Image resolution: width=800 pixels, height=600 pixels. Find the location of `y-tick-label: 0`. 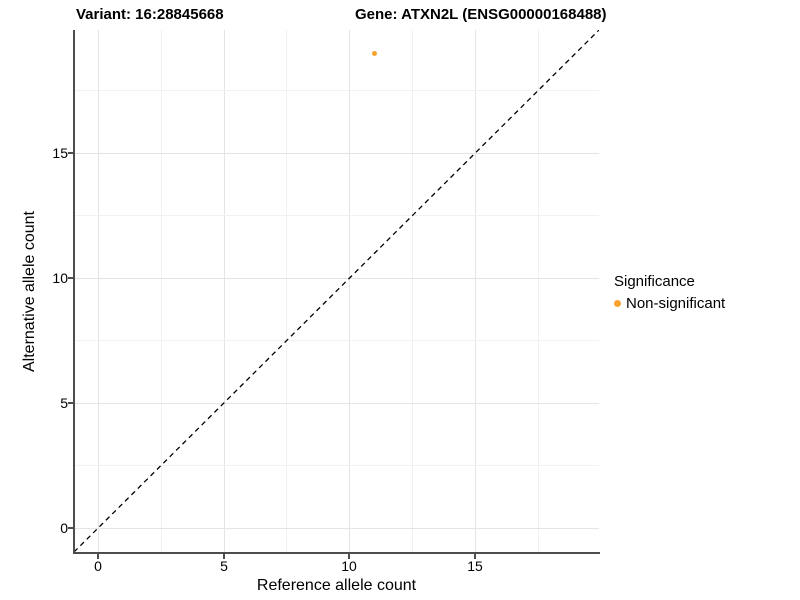

y-tick-label: 0 is located at coordinates (64, 528).